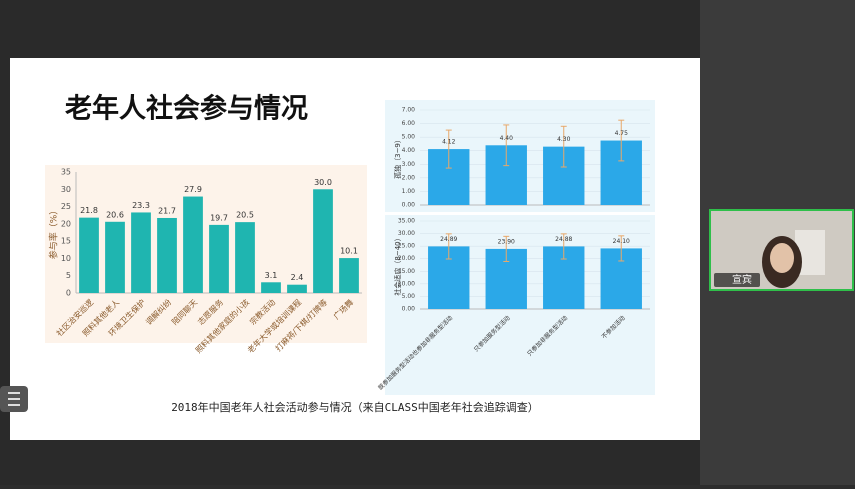 This screenshot has width=855, height=489. What do you see at coordinates (507, 138) in the screenshot?
I see `value-label: 4.40` at bounding box center [507, 138].